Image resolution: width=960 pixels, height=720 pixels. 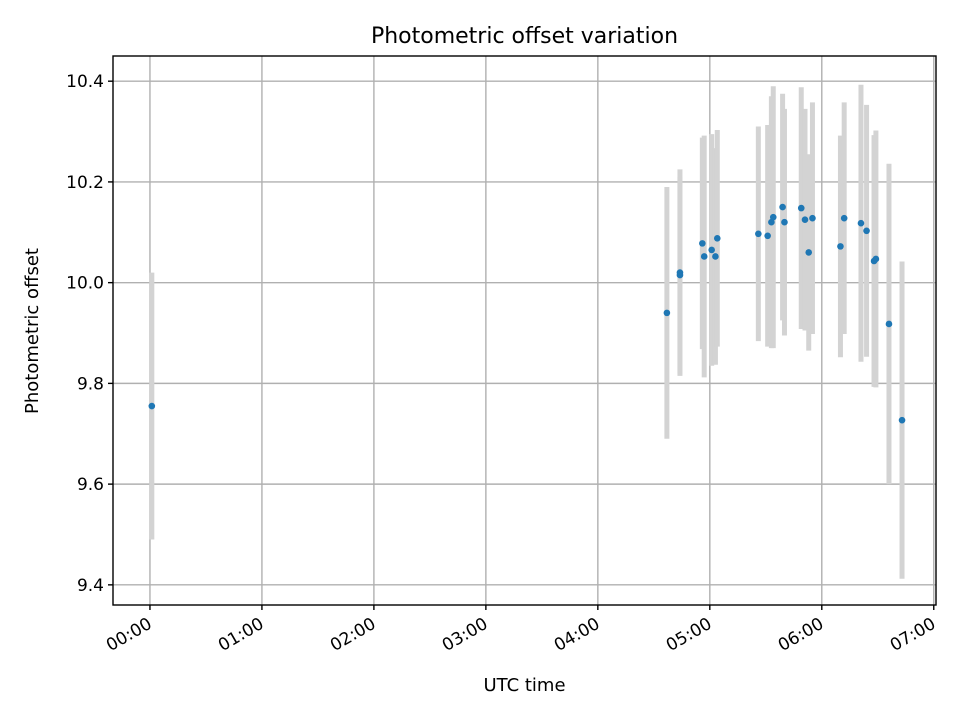 I want to click on x-tick-label: 03:00, so click(x=465, y=635).